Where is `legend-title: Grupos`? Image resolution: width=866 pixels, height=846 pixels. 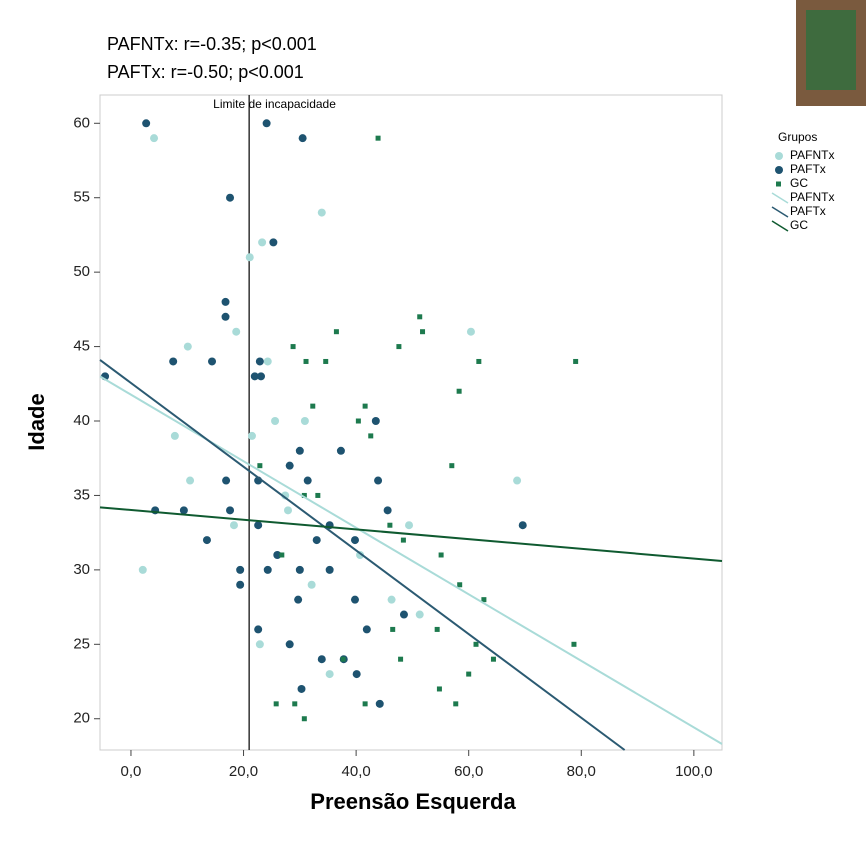
legend-title: Grupos is located at coordinates (797, 137).